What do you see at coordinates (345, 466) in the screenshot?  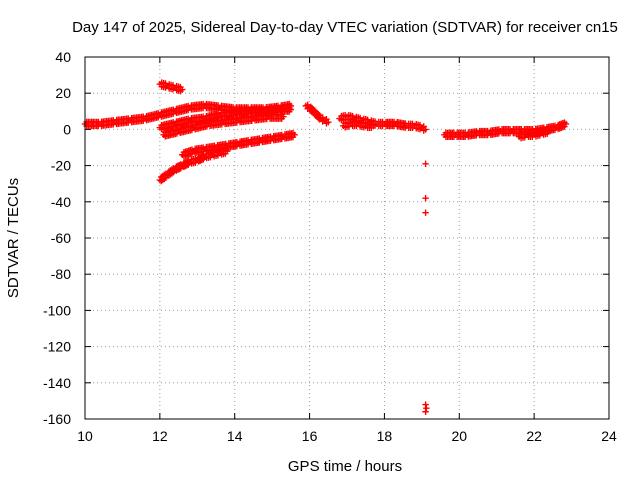 I see `x-axis-label: GPS time / hours` at bounding box center [345, 466].